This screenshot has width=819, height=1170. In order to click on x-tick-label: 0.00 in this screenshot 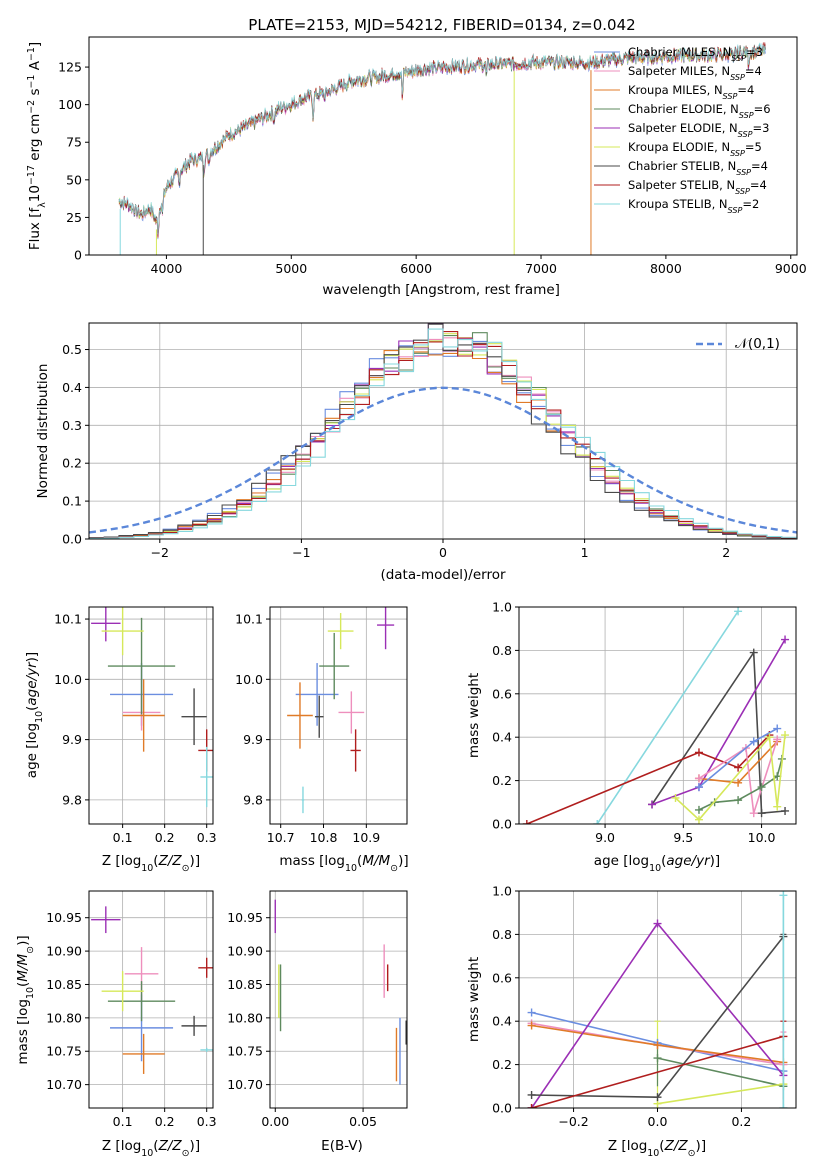, I will do `click(275, 1121)`.